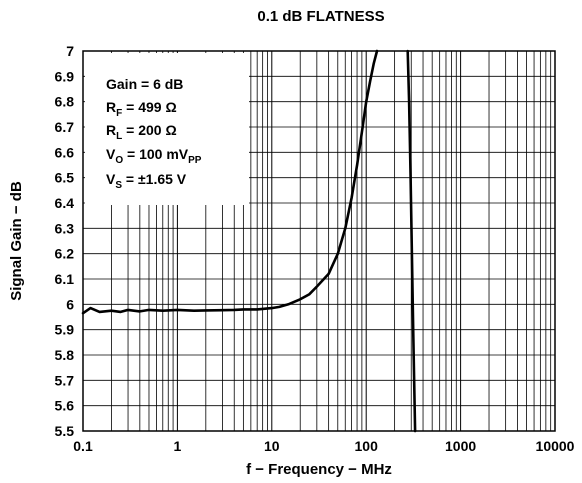 The width and height of the screenshot is (582, 483). I want to click on y-tick-label: 6.1, so click(65, 279).